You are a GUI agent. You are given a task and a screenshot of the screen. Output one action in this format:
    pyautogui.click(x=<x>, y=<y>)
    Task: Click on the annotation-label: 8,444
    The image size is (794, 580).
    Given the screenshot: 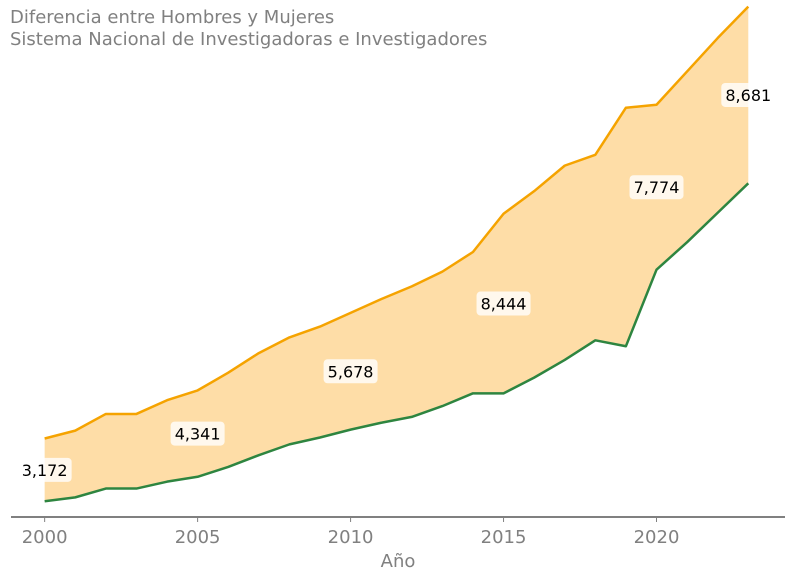 What is the action you would take?
    pyautogui.click(x=504, y=304)
    